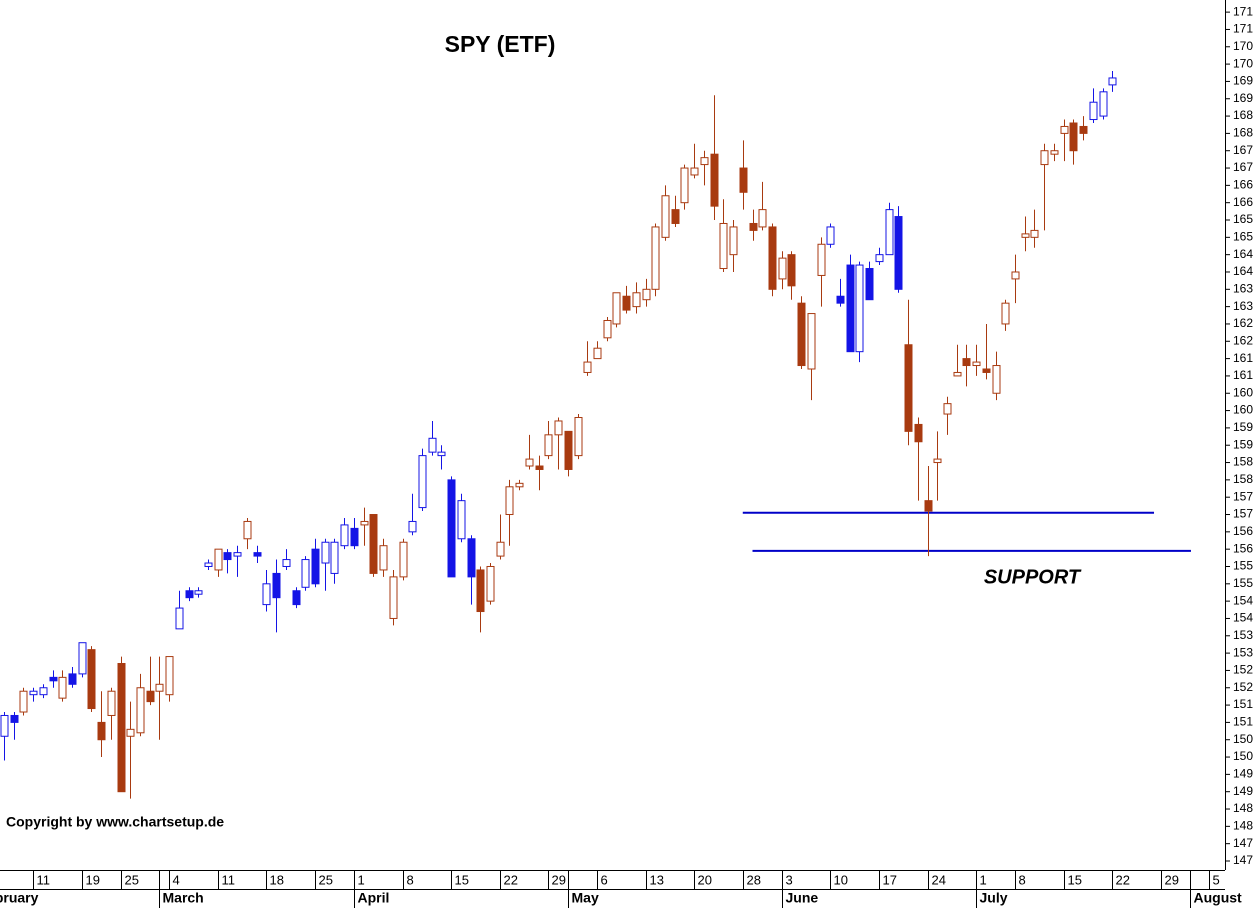  Describe the element at coordinates (841, 879) in the screenshot. I see `x-tick-label: 10` at that location.